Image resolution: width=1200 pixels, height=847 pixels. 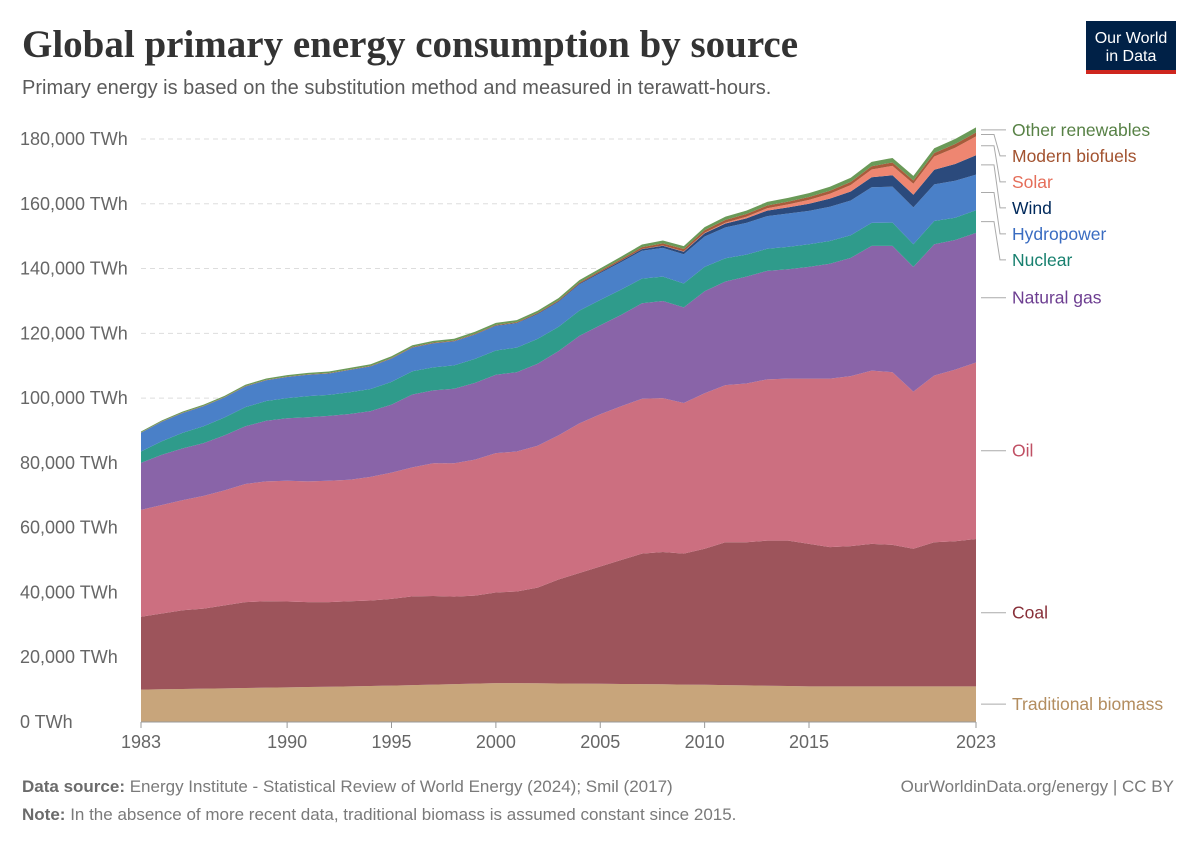 I want to click on logo: Our World in Data, so click(x=1131, y=47).